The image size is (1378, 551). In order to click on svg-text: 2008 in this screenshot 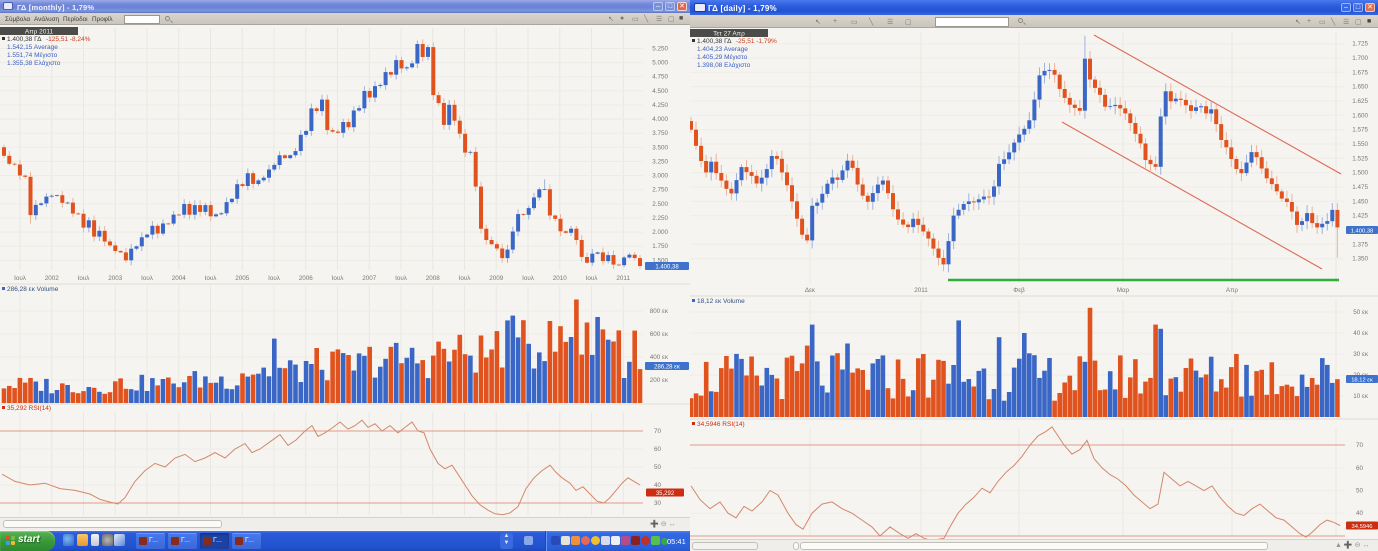, I will do `click(433, 278)`.